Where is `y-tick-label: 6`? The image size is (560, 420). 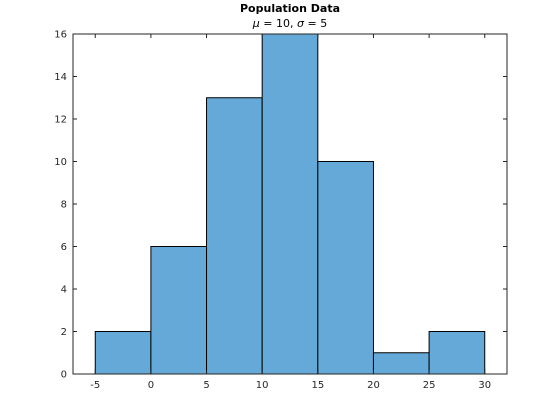 y-tick-label: 6 is located at coordinates (64, 247).